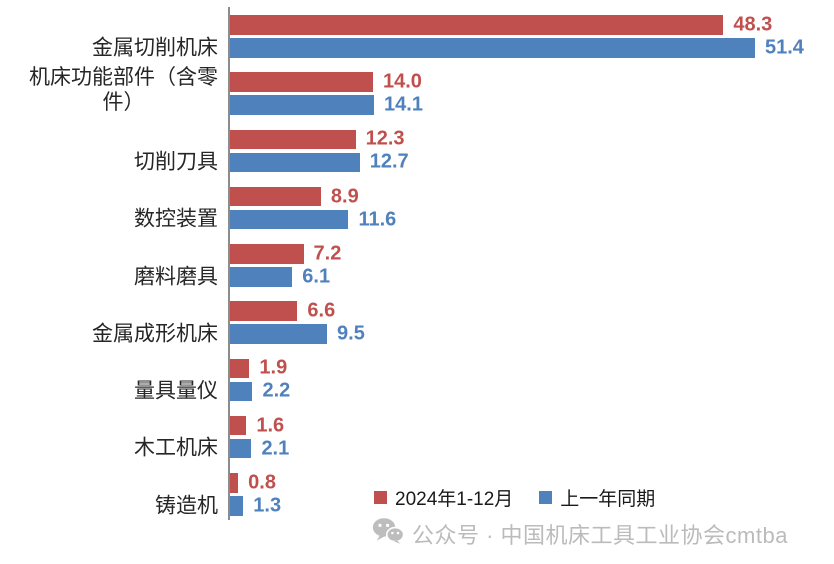 This screenshot has height=564, width=834. I want to click on bar-value-label: 51.4, so click(784, 47).